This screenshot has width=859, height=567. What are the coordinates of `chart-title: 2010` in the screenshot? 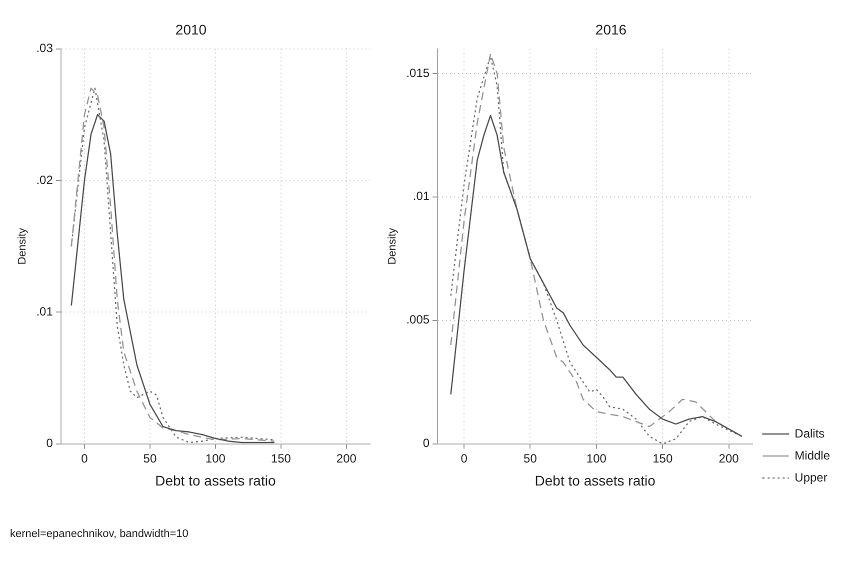 It's located at (191, 29).